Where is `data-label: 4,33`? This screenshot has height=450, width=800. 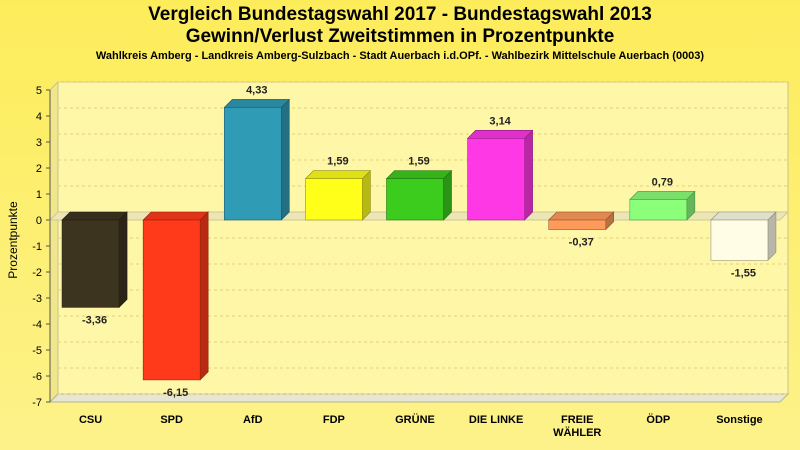
data-label: 4,33 is located at coordinates (256, 90).